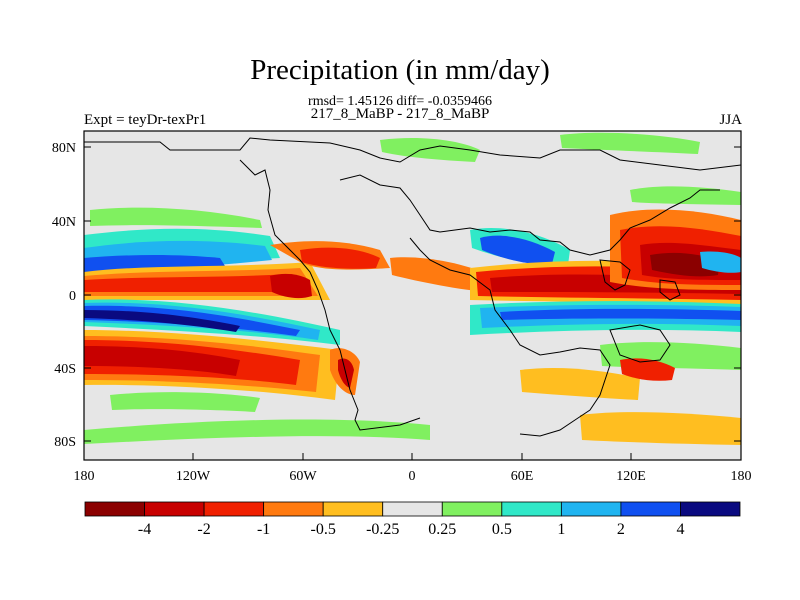 The width and height of the screenshot is (800, 600). I want to click on lon-tick-label: 0, so click(412, 476).